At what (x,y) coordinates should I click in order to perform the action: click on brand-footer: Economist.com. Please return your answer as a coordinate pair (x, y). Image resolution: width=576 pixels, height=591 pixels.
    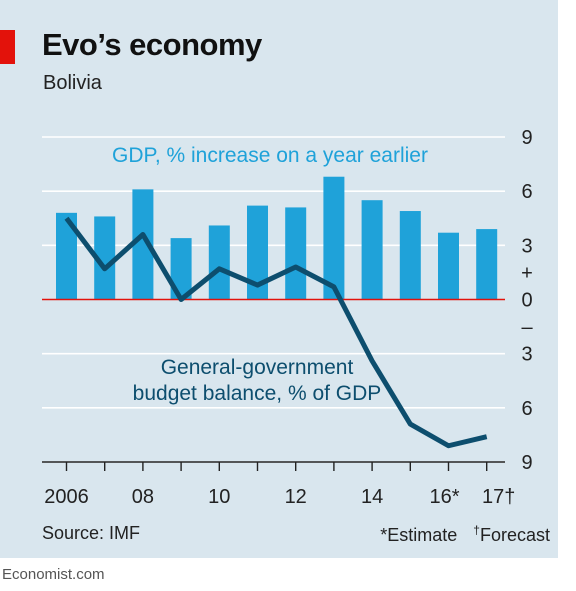
    Looking at the image, I should click on (53, 574).